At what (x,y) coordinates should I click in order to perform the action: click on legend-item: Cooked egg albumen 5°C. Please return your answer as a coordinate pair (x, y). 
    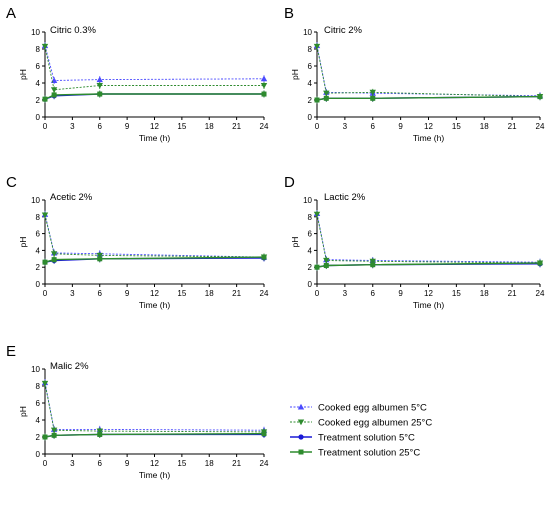
    Looking at the image, I should click on (358, 408).